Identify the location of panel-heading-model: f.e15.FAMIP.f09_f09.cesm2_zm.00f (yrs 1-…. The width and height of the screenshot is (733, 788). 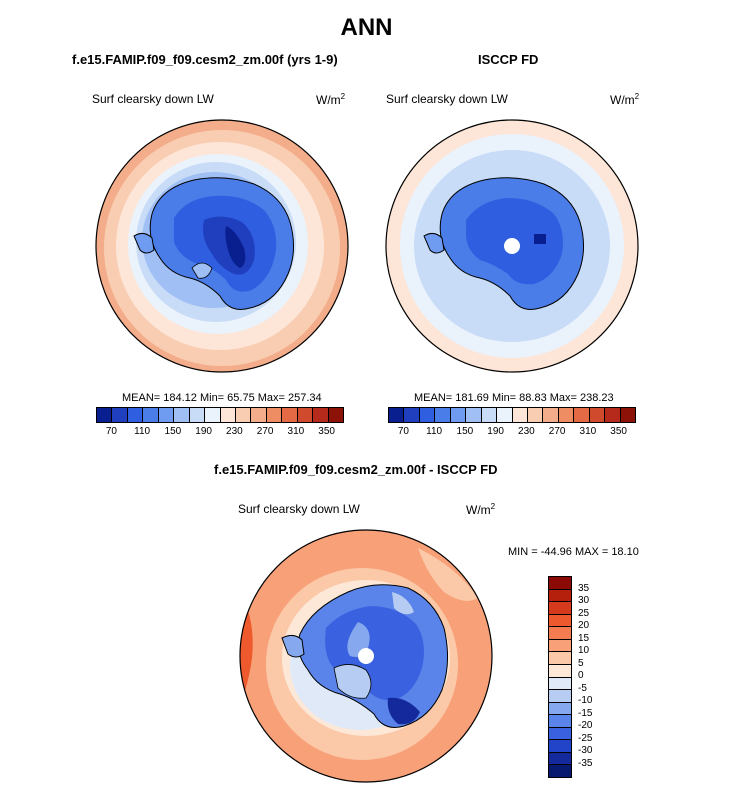
(205, 59).